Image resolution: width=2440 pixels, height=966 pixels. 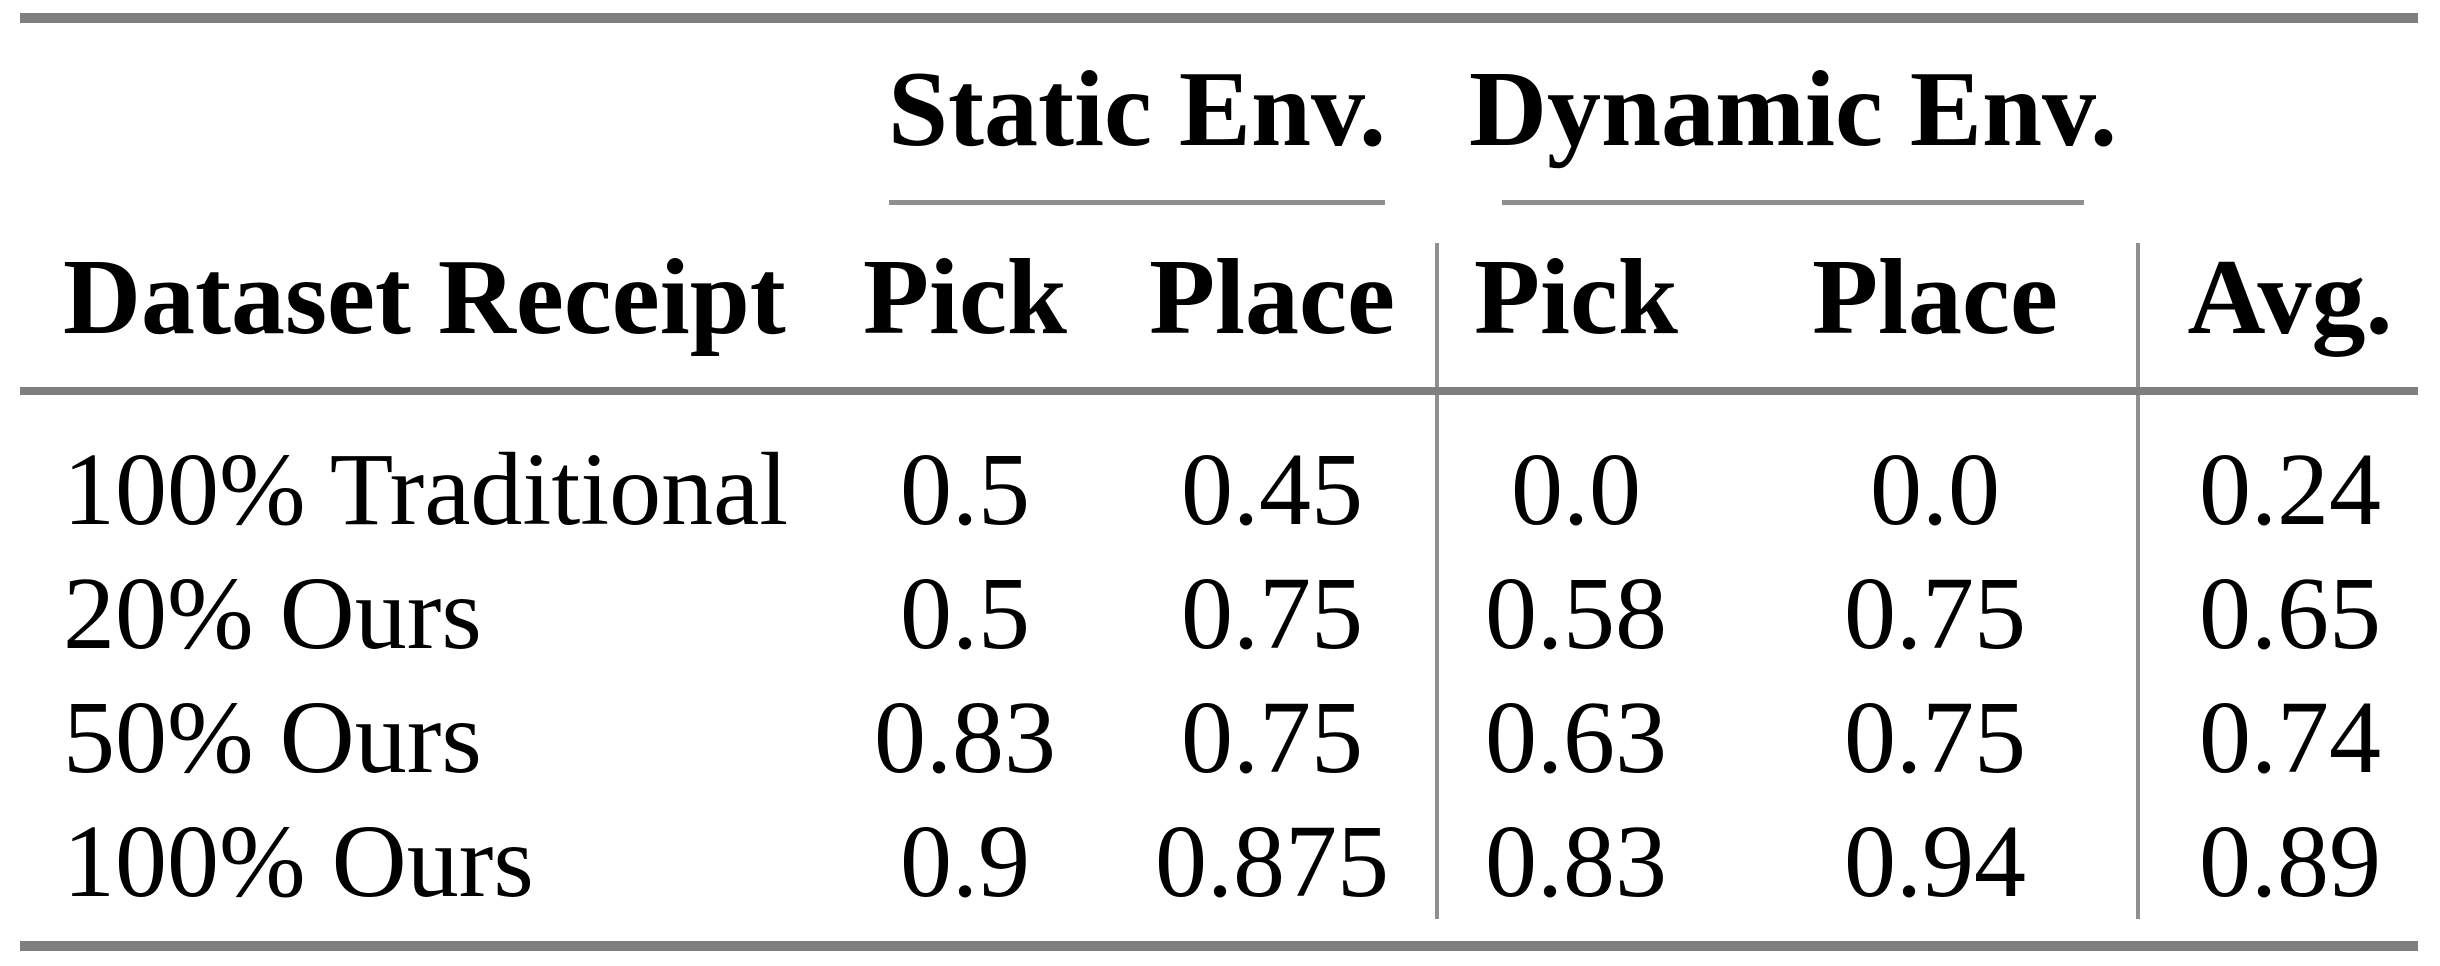 I want to click on row-label: 20% Ours, so click(x=272, y=613).